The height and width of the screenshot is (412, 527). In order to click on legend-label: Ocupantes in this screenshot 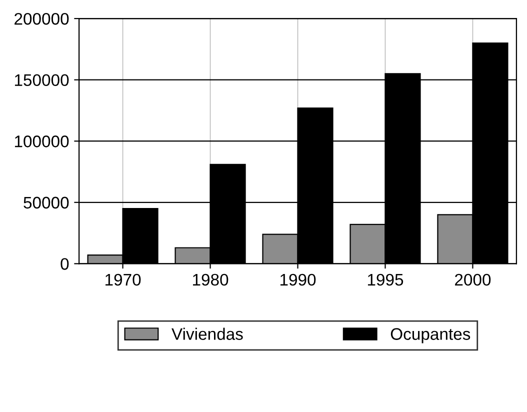, I will do `click(430, 336)`.